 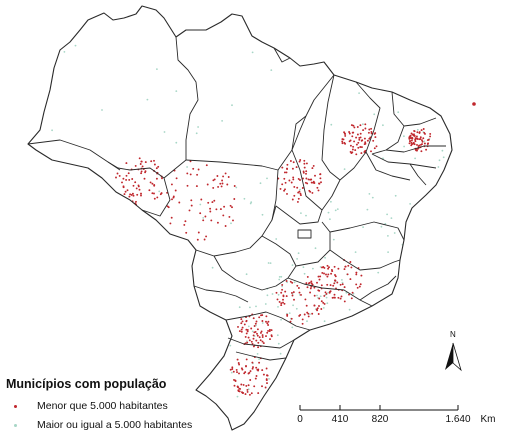 I want to click on legend-item-label: Maior ou igual a 5.000 habitantes, so click(x=115, y=425).